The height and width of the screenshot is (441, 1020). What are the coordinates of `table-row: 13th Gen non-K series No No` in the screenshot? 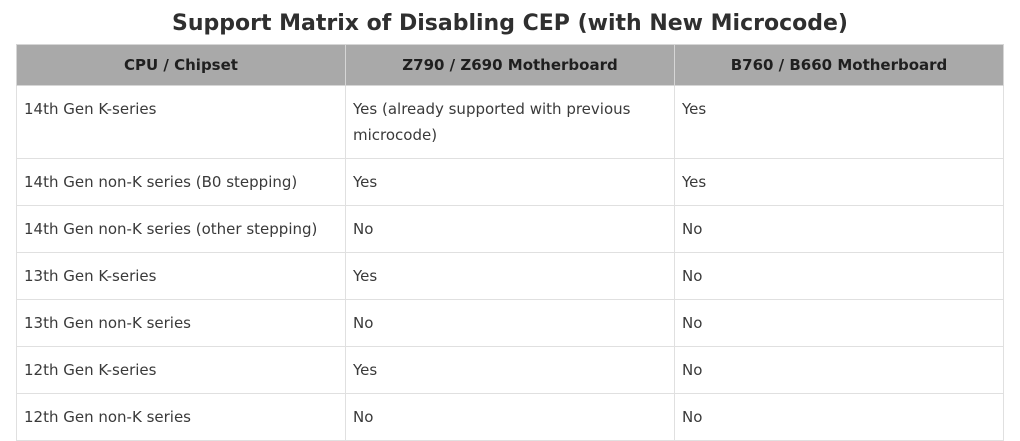 It's located at (510, 323).